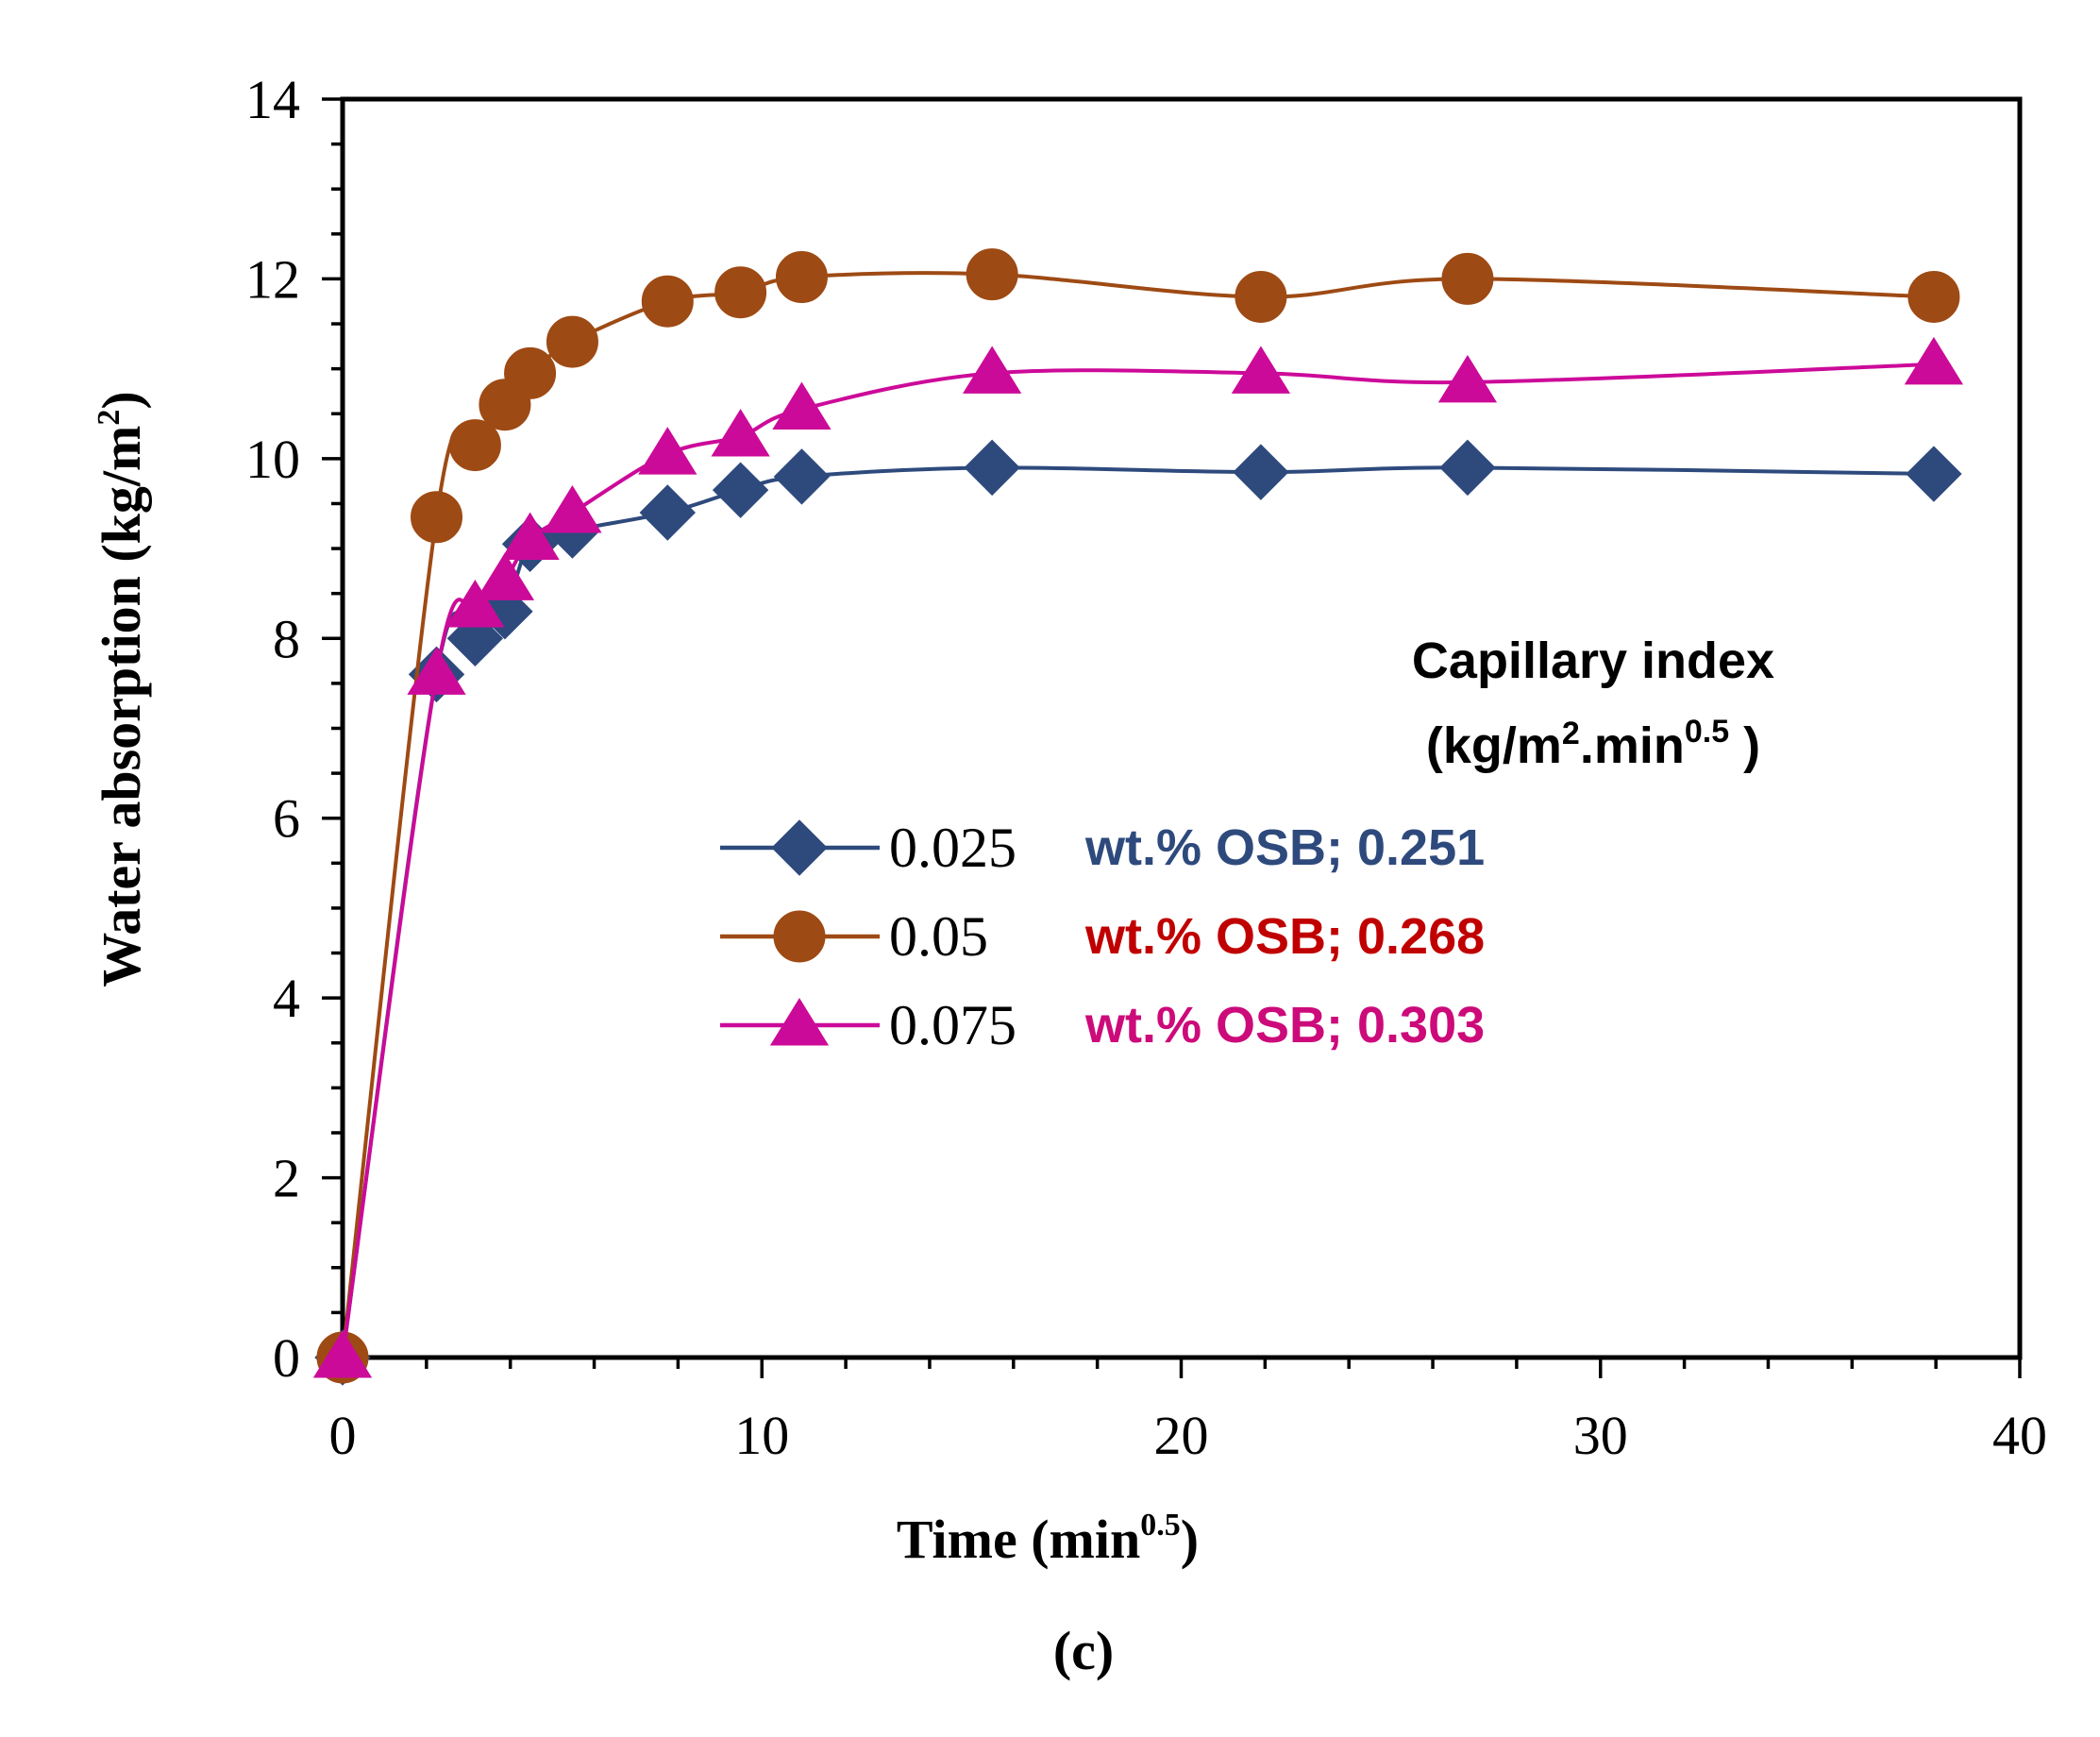 This screenshot has width=2100, height=1737. I want to click on y-axis-title-close: ), so click(121, 400).